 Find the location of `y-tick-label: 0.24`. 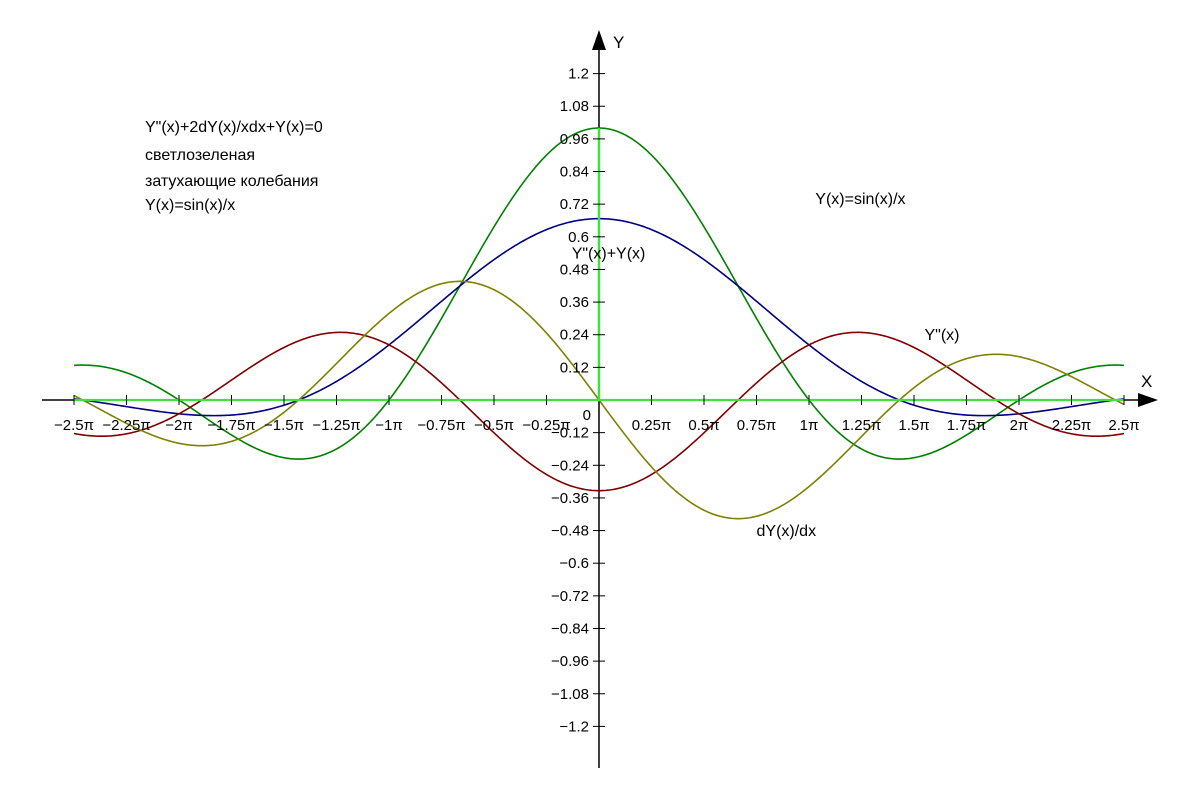

y-tick-label: 0.24 is located at coordinates (574, 335).